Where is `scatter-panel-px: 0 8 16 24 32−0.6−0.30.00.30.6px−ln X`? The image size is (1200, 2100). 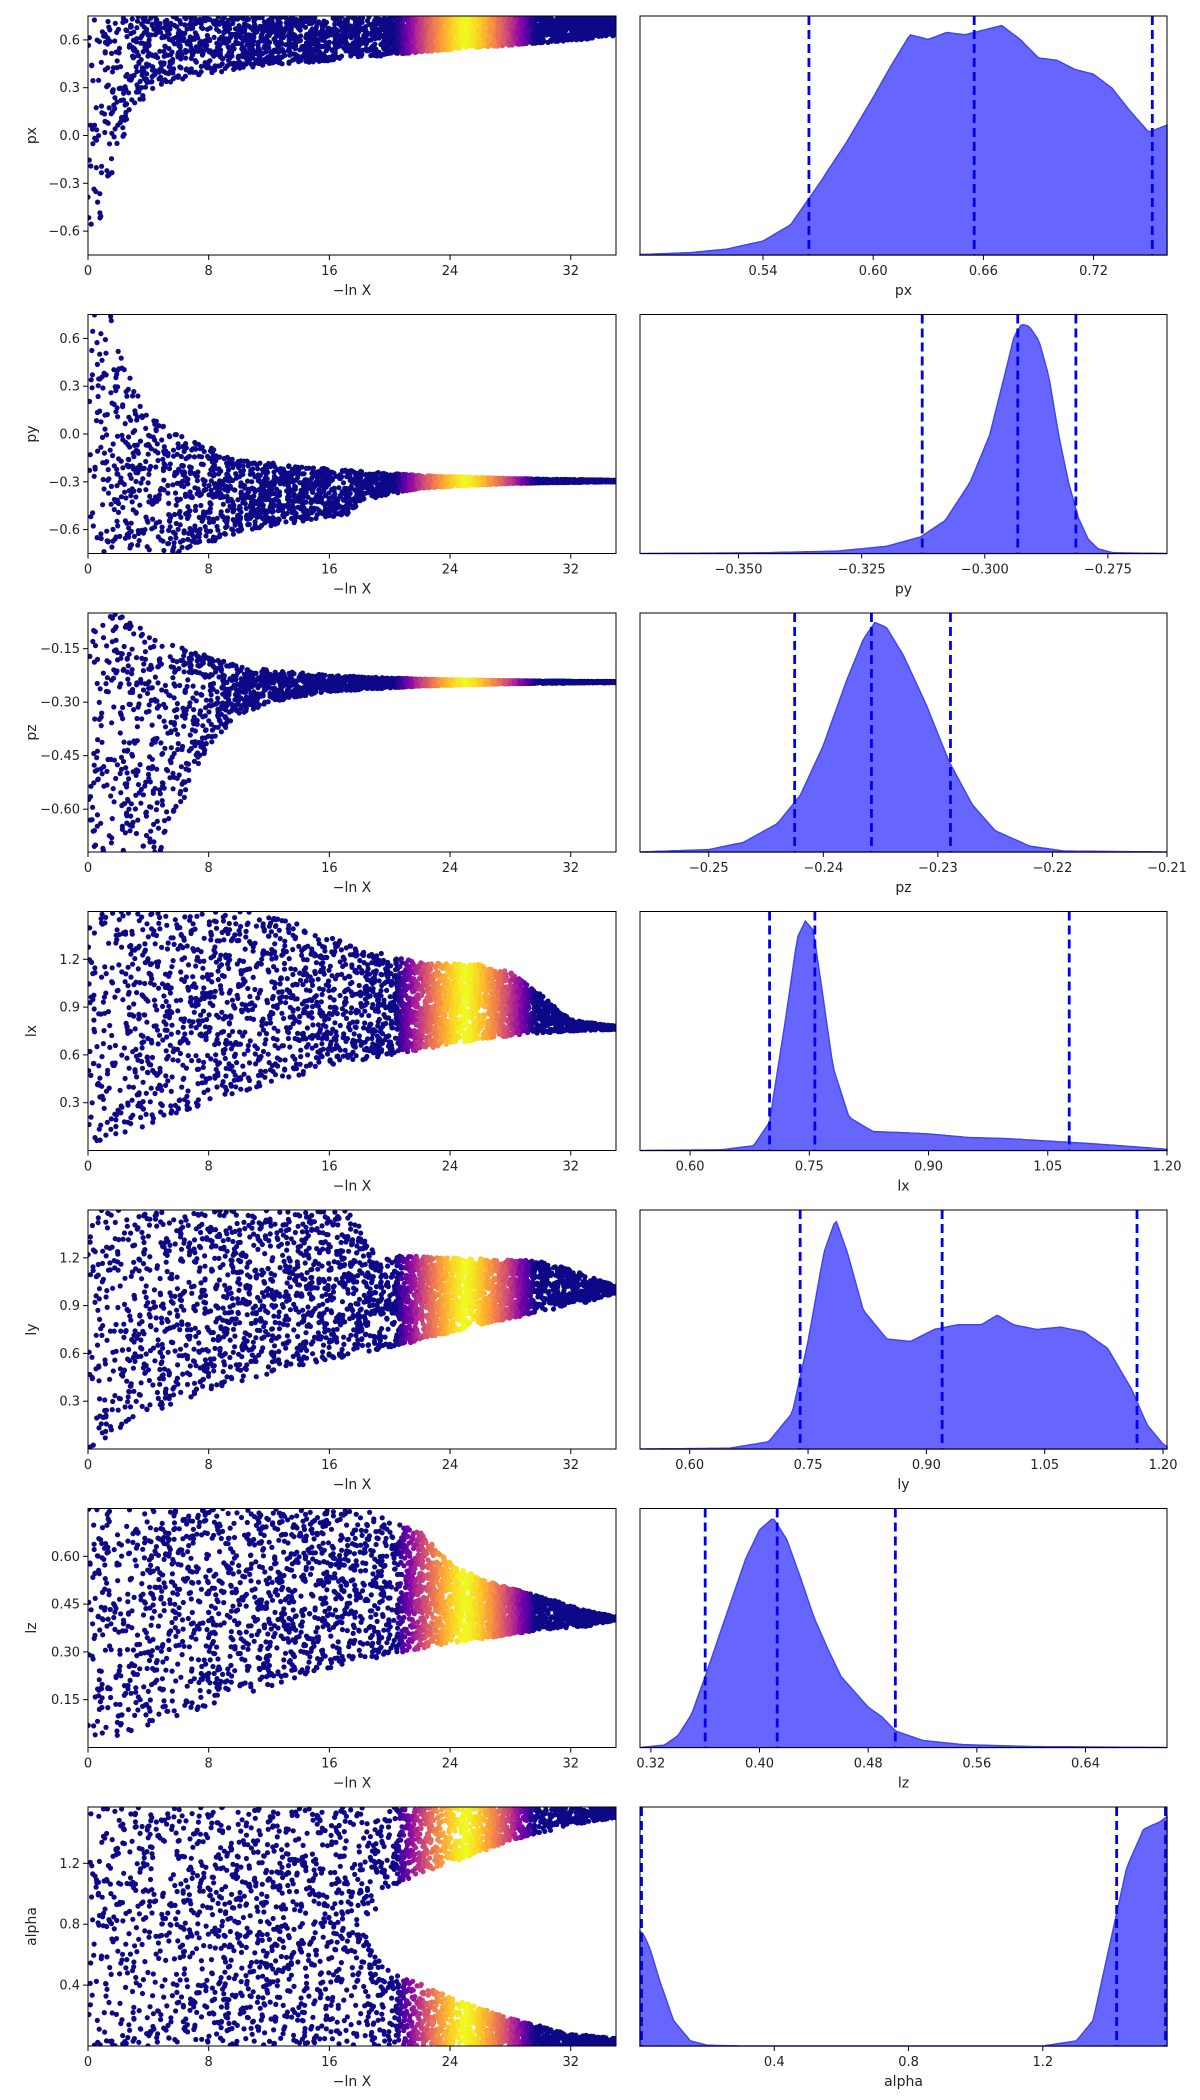 scatter-panel-px: 0 8 16 24 32−0.6−0.30.00.30.6px−ln X is located at coordinates (320, 157).